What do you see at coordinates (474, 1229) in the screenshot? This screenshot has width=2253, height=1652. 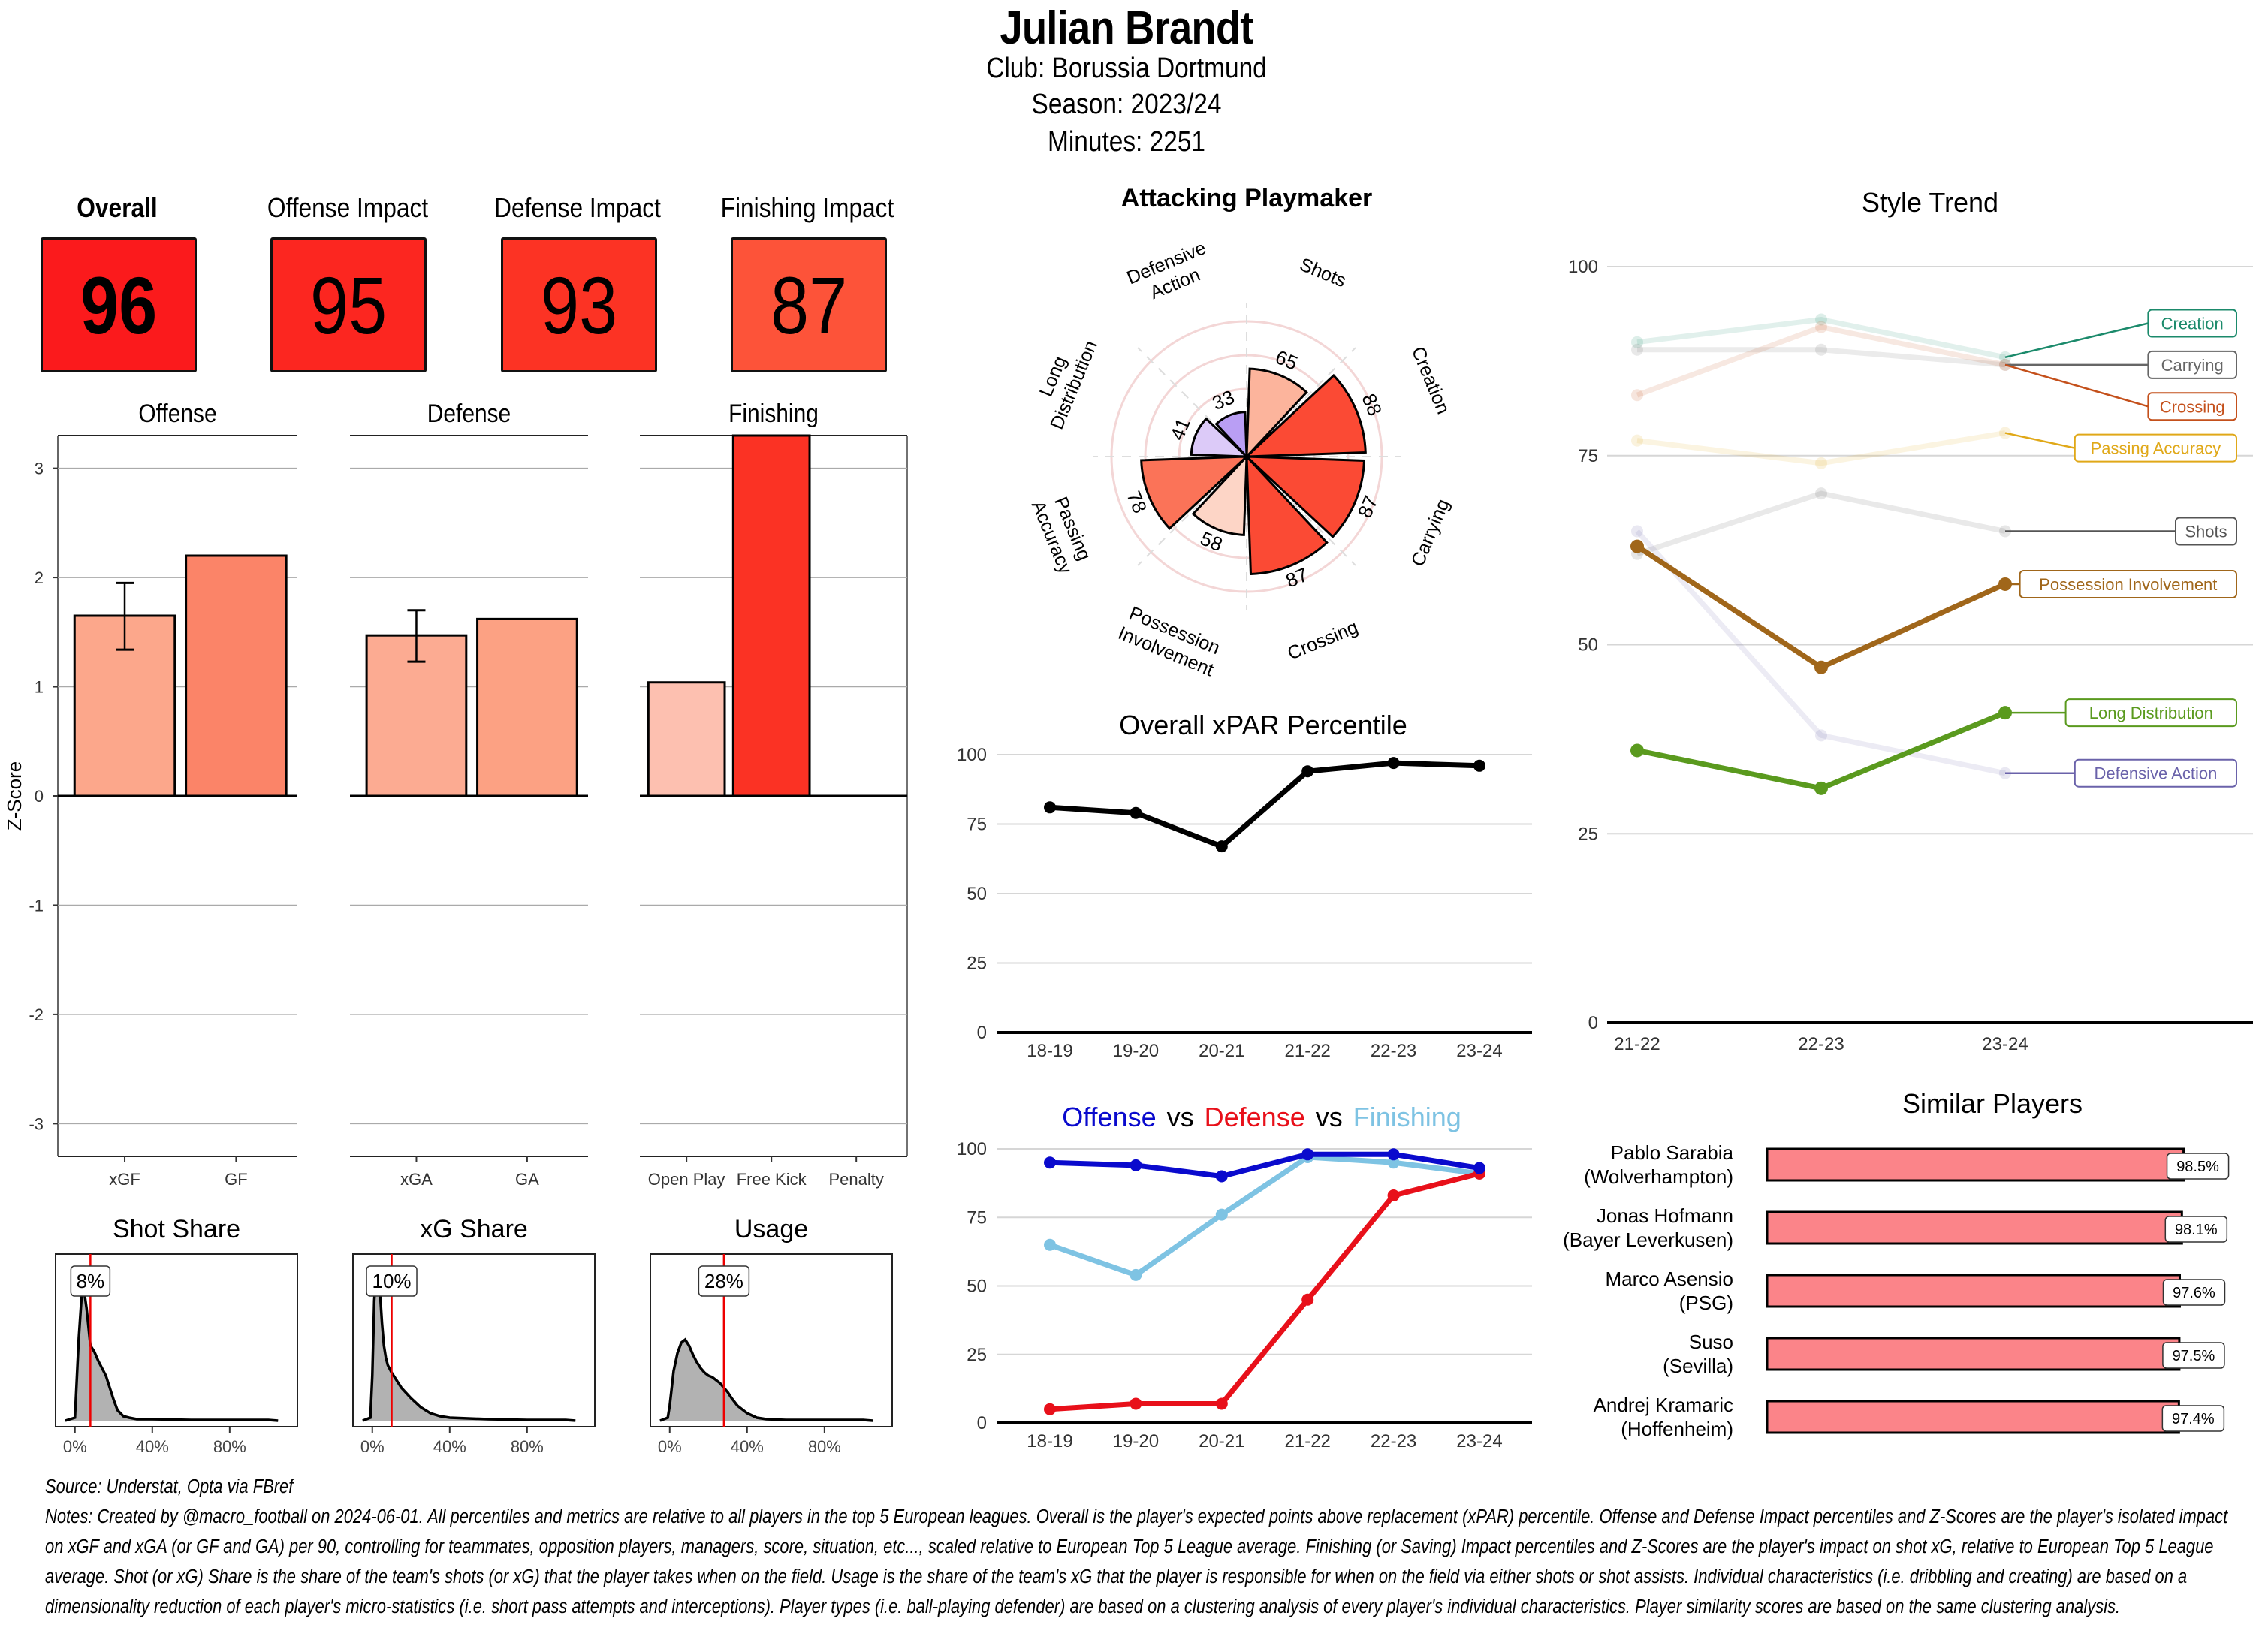 I see `panel-title: xG Share` at bounding box center [474, 1229].